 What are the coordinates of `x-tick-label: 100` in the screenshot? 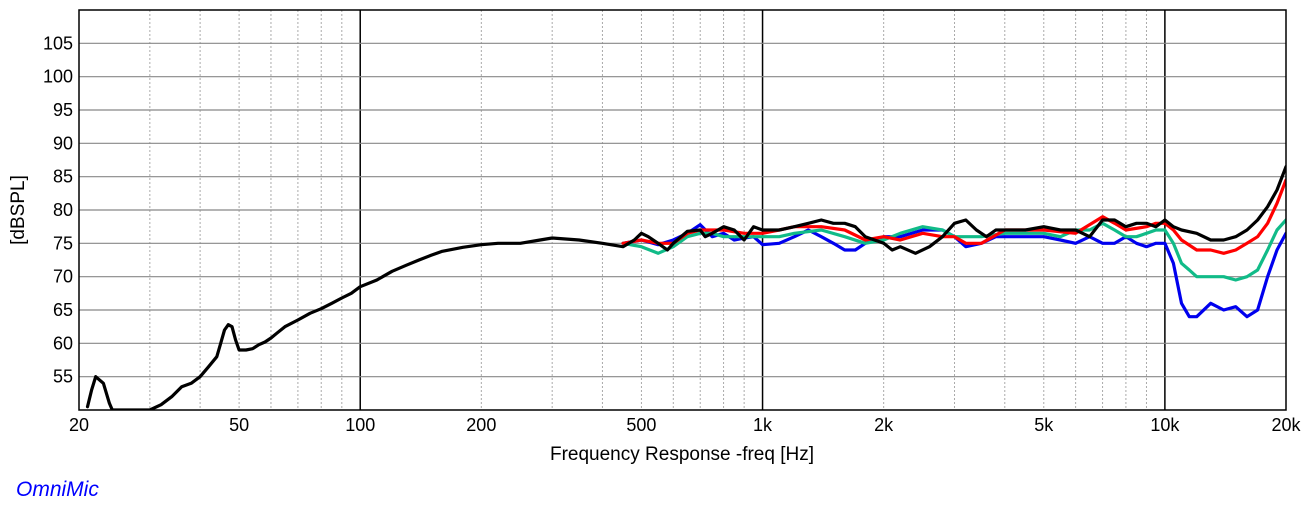 It's located at (360, 425).